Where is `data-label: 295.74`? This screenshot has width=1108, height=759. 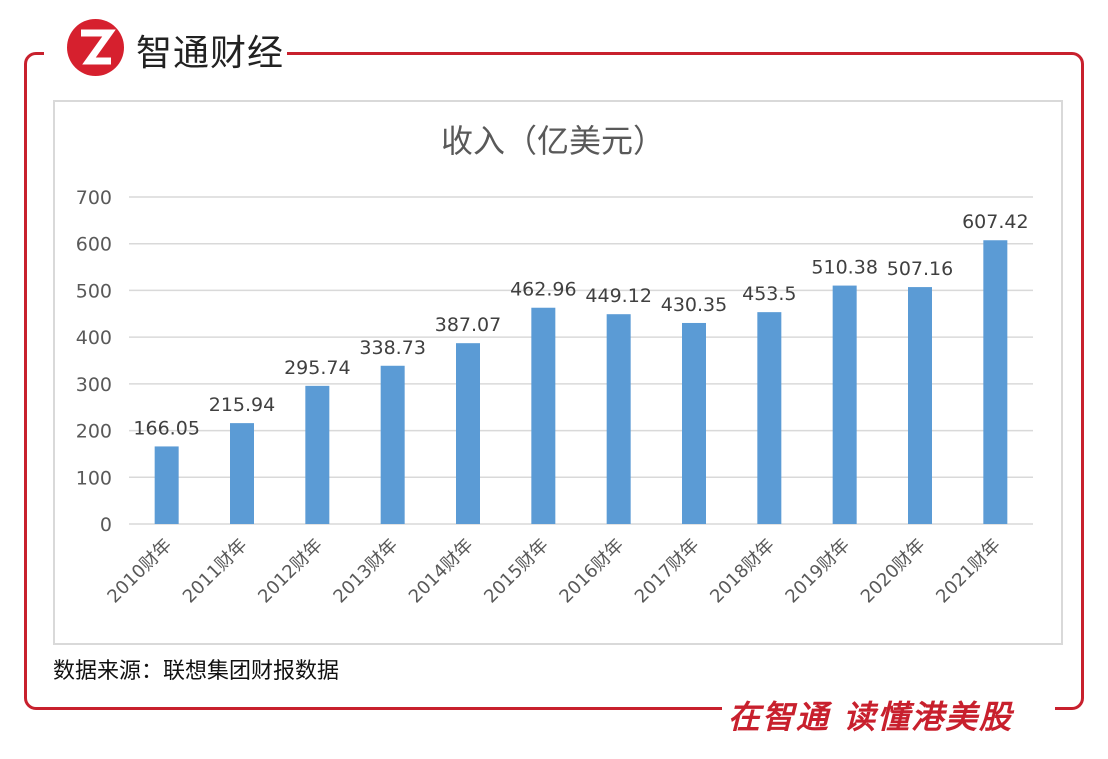 data-label: 295.74 is located at coordinates (317, 368).